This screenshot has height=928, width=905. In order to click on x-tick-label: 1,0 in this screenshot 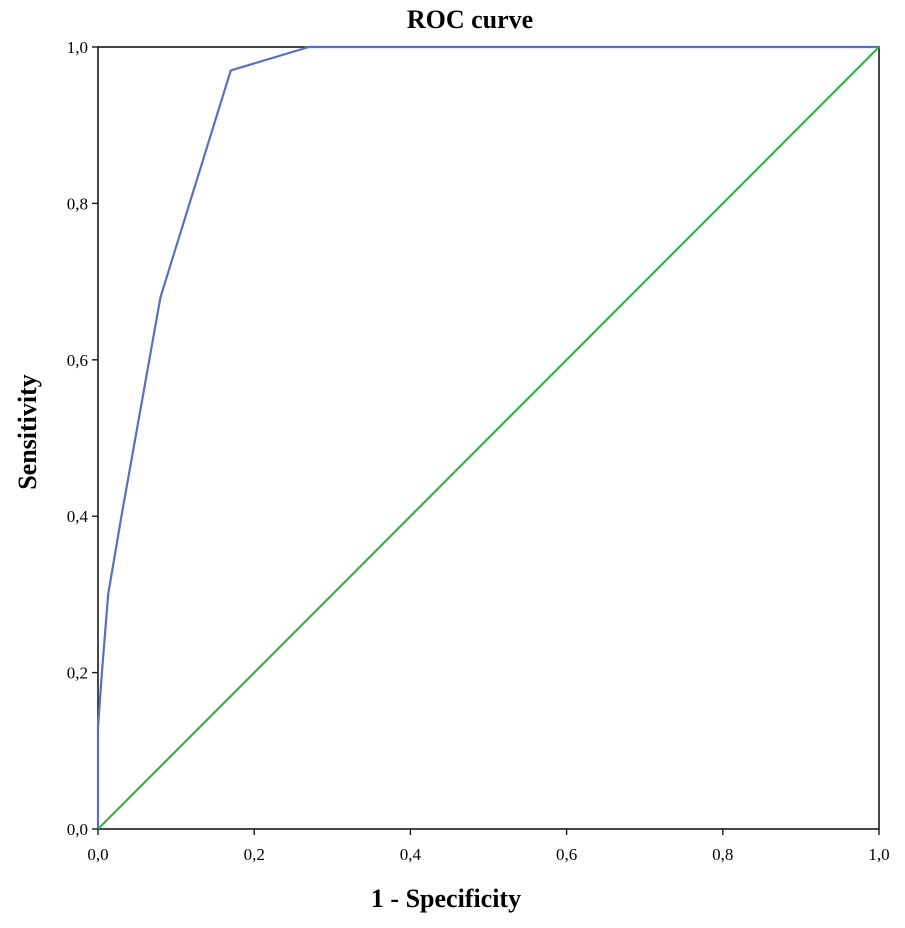, I will do `click(878, 854)`.